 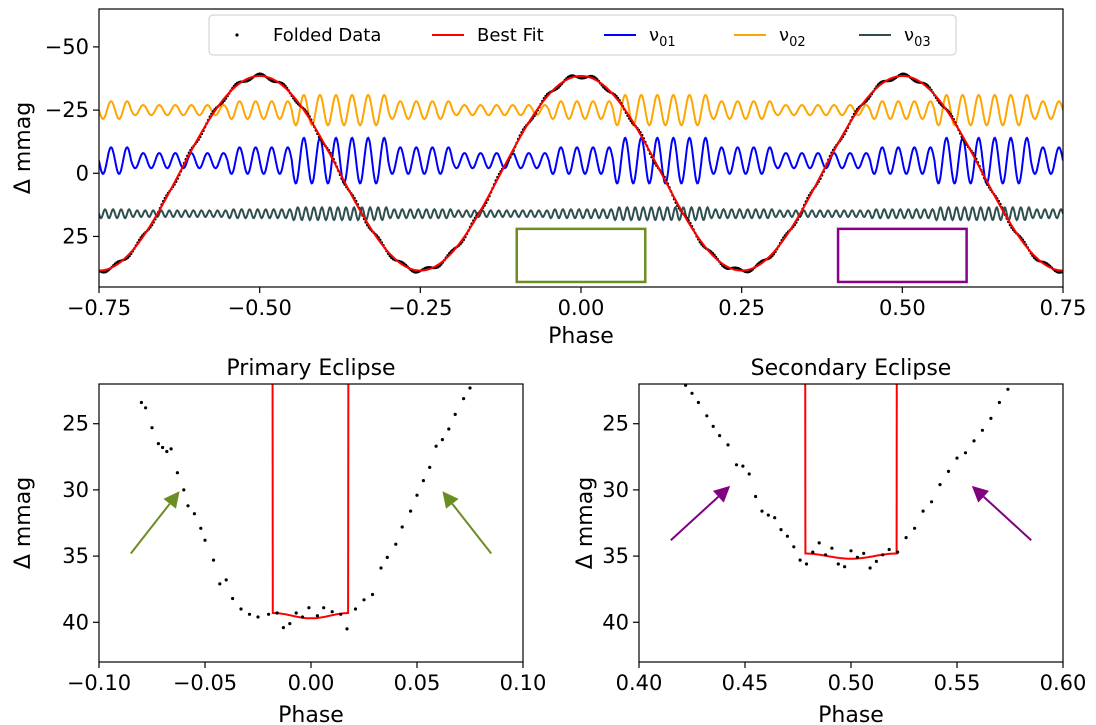 What do you see at coordinates (311, 507) in the screenshot?
I see `primary-eclipse-plot-area` at bounding box center [311, 507].